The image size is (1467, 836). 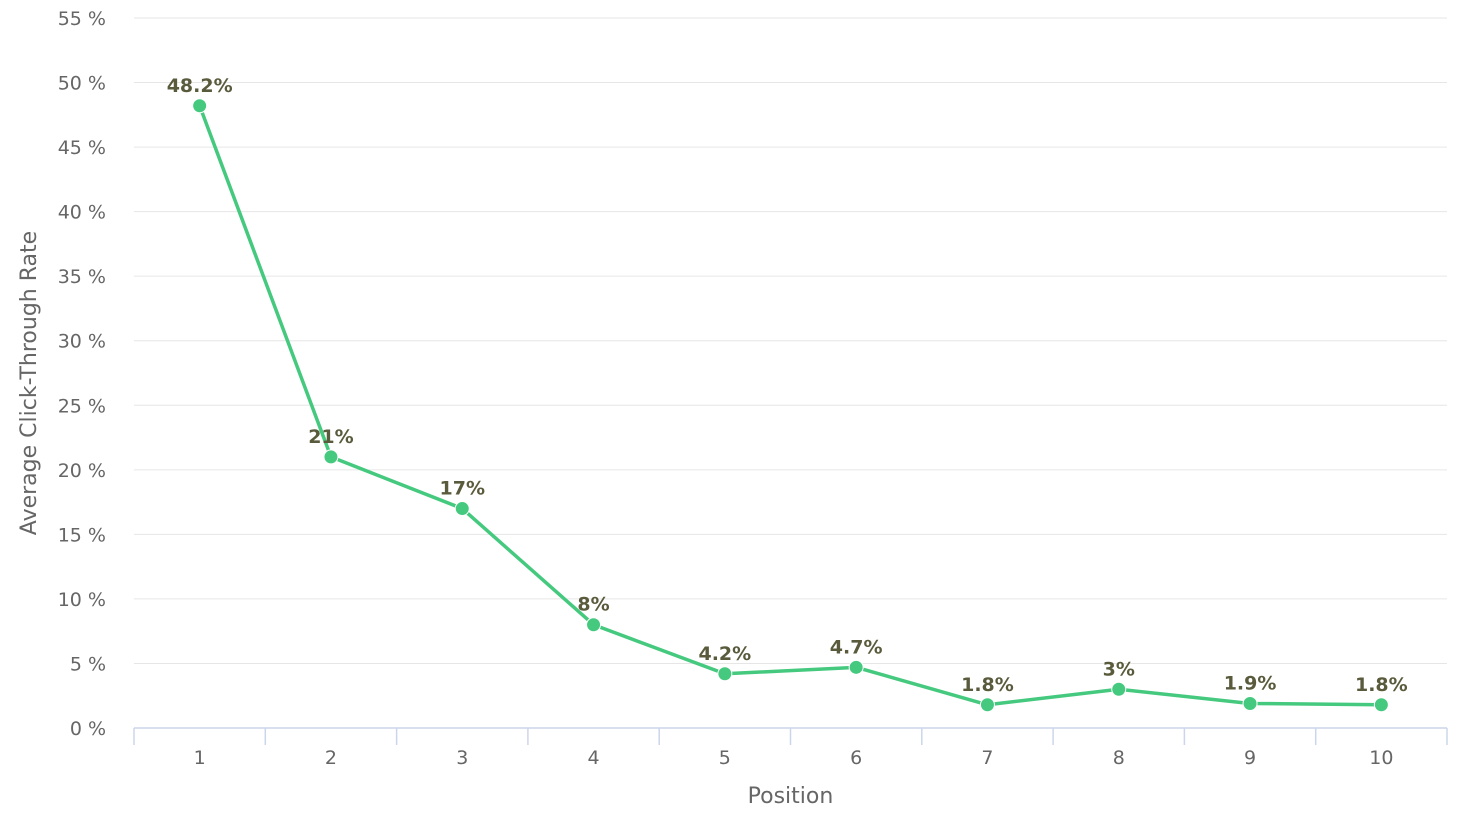 I want to click on data-label: 8%, so click(x=593, y=605).